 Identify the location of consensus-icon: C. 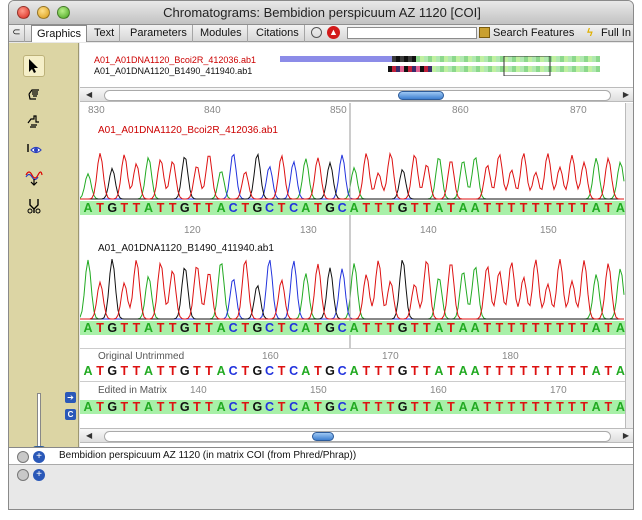
(70, 414).